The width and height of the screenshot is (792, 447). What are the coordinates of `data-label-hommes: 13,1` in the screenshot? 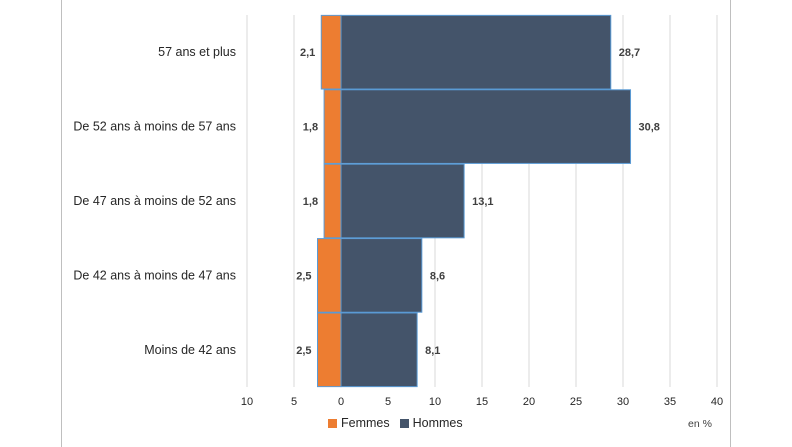 It's located at (482, 202).